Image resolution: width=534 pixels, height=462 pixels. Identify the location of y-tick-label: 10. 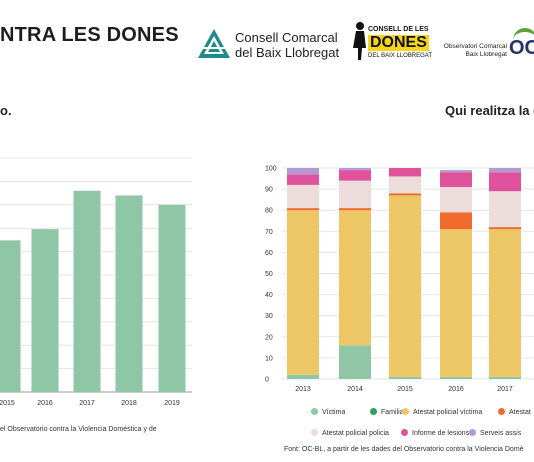
(269, 358).